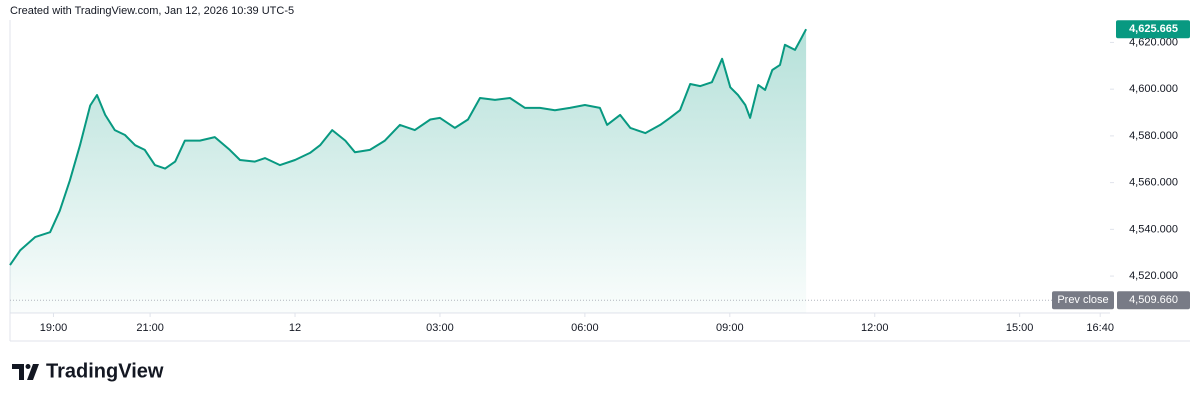 This screenshot has height=401, width=1200. What do you see at coordinates (150, 328) in the screenshot?
I see `x-tick-label: 21:00` at bounding box center [150, 328].